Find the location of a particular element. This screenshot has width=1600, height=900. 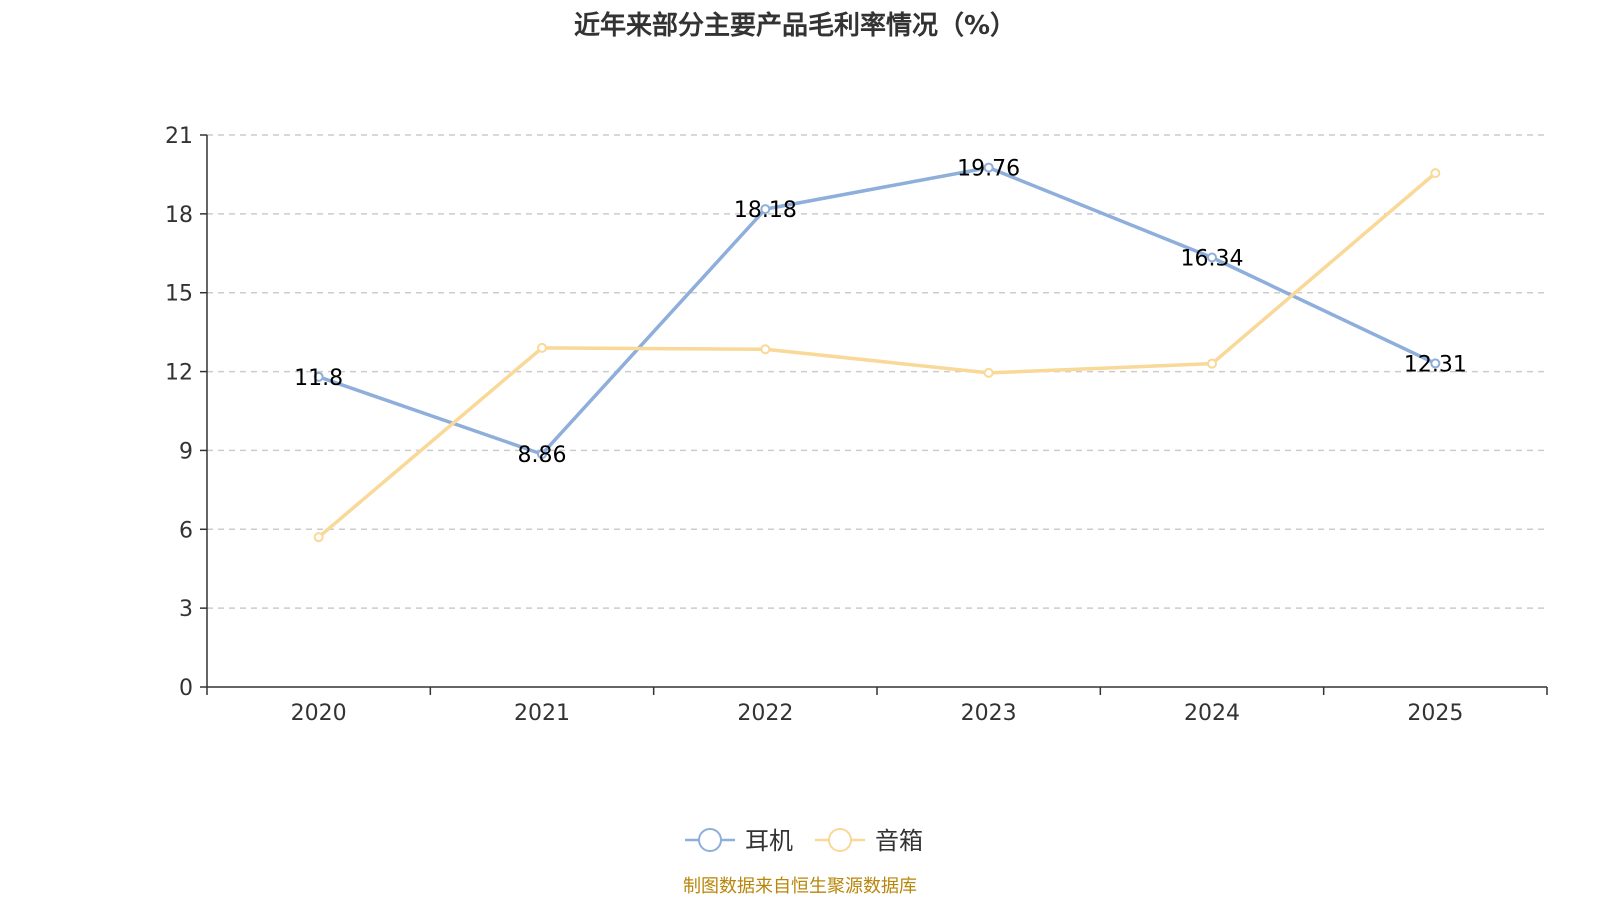

source-note: 制图数据来自恒生聚源数据库 is located at coordinates (800, 886).